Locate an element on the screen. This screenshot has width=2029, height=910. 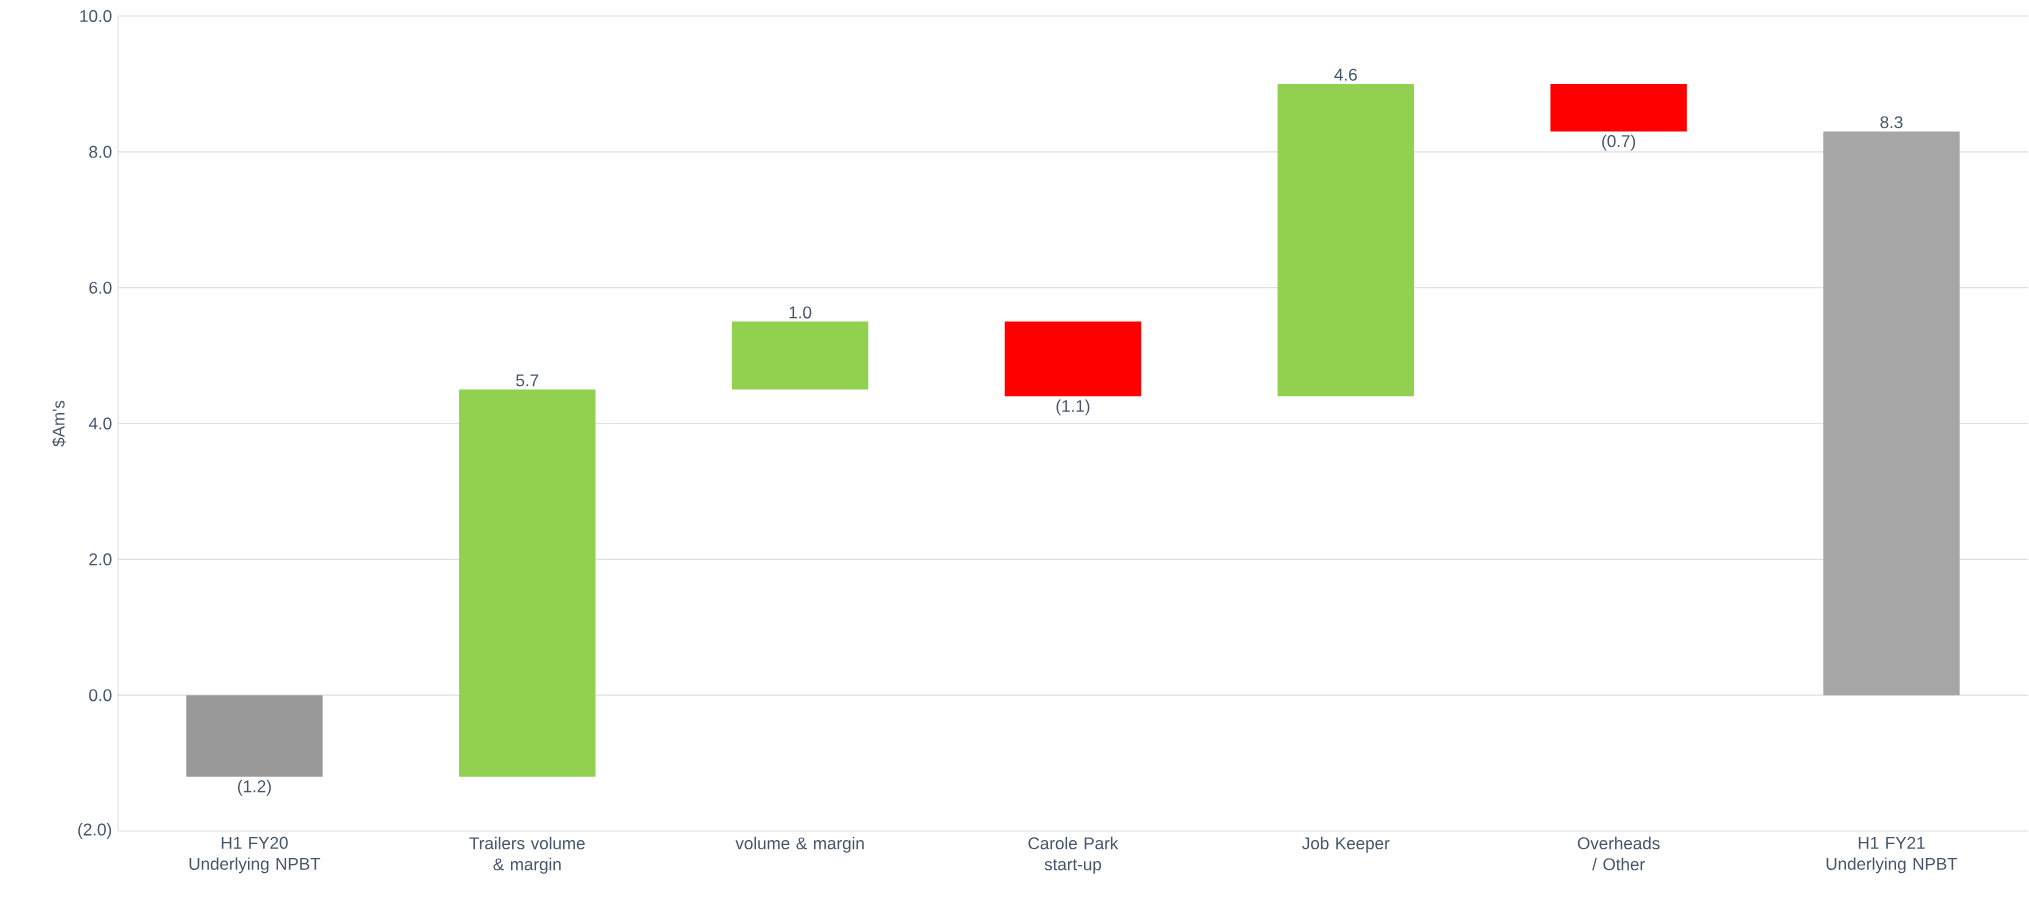
x-tick-label: H1 FY21 Underlying NPBT is located at coordinates (1892, 855).